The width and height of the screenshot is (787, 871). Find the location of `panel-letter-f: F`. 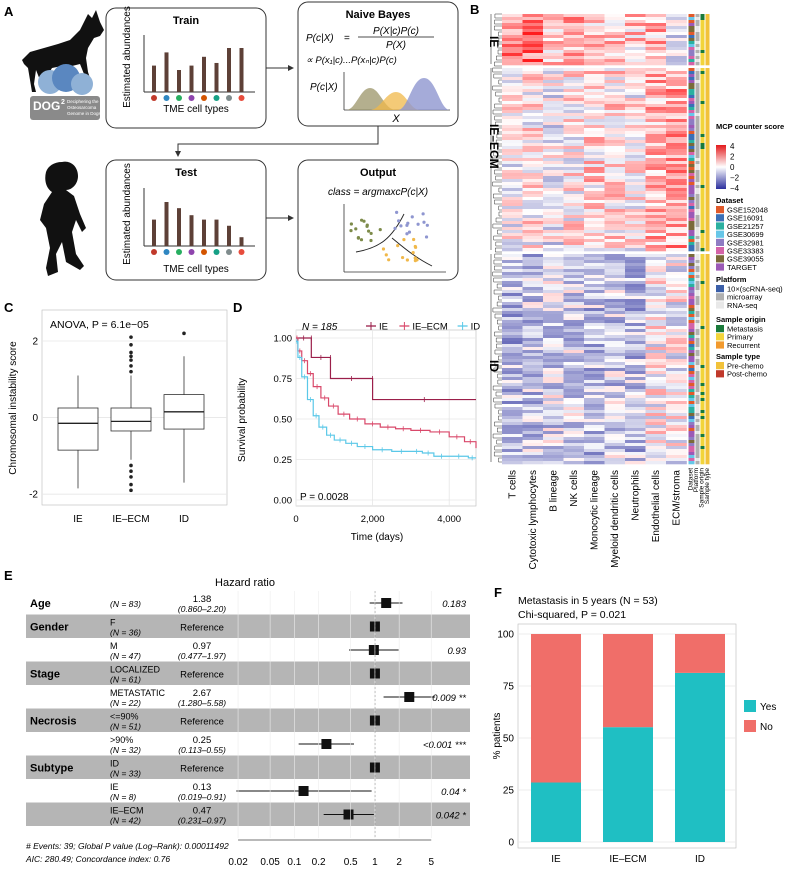

panel-letter-f: F is located at coordinates (498, 592).